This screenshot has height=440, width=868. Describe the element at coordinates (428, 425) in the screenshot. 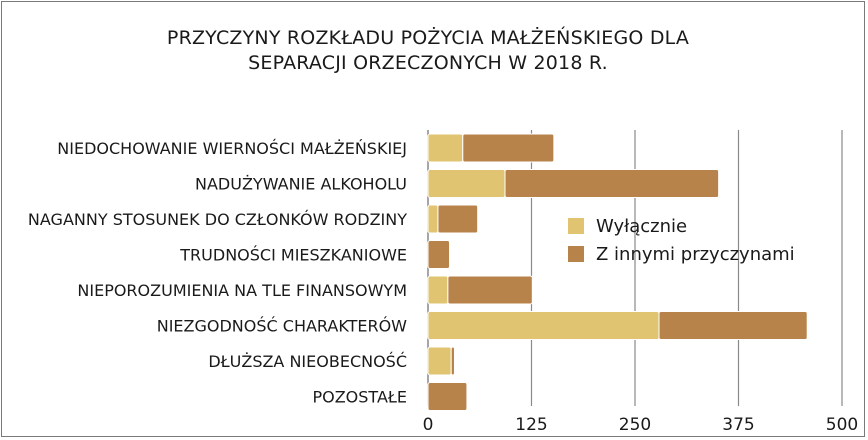

I see `x-tick-label: 0` at that location.